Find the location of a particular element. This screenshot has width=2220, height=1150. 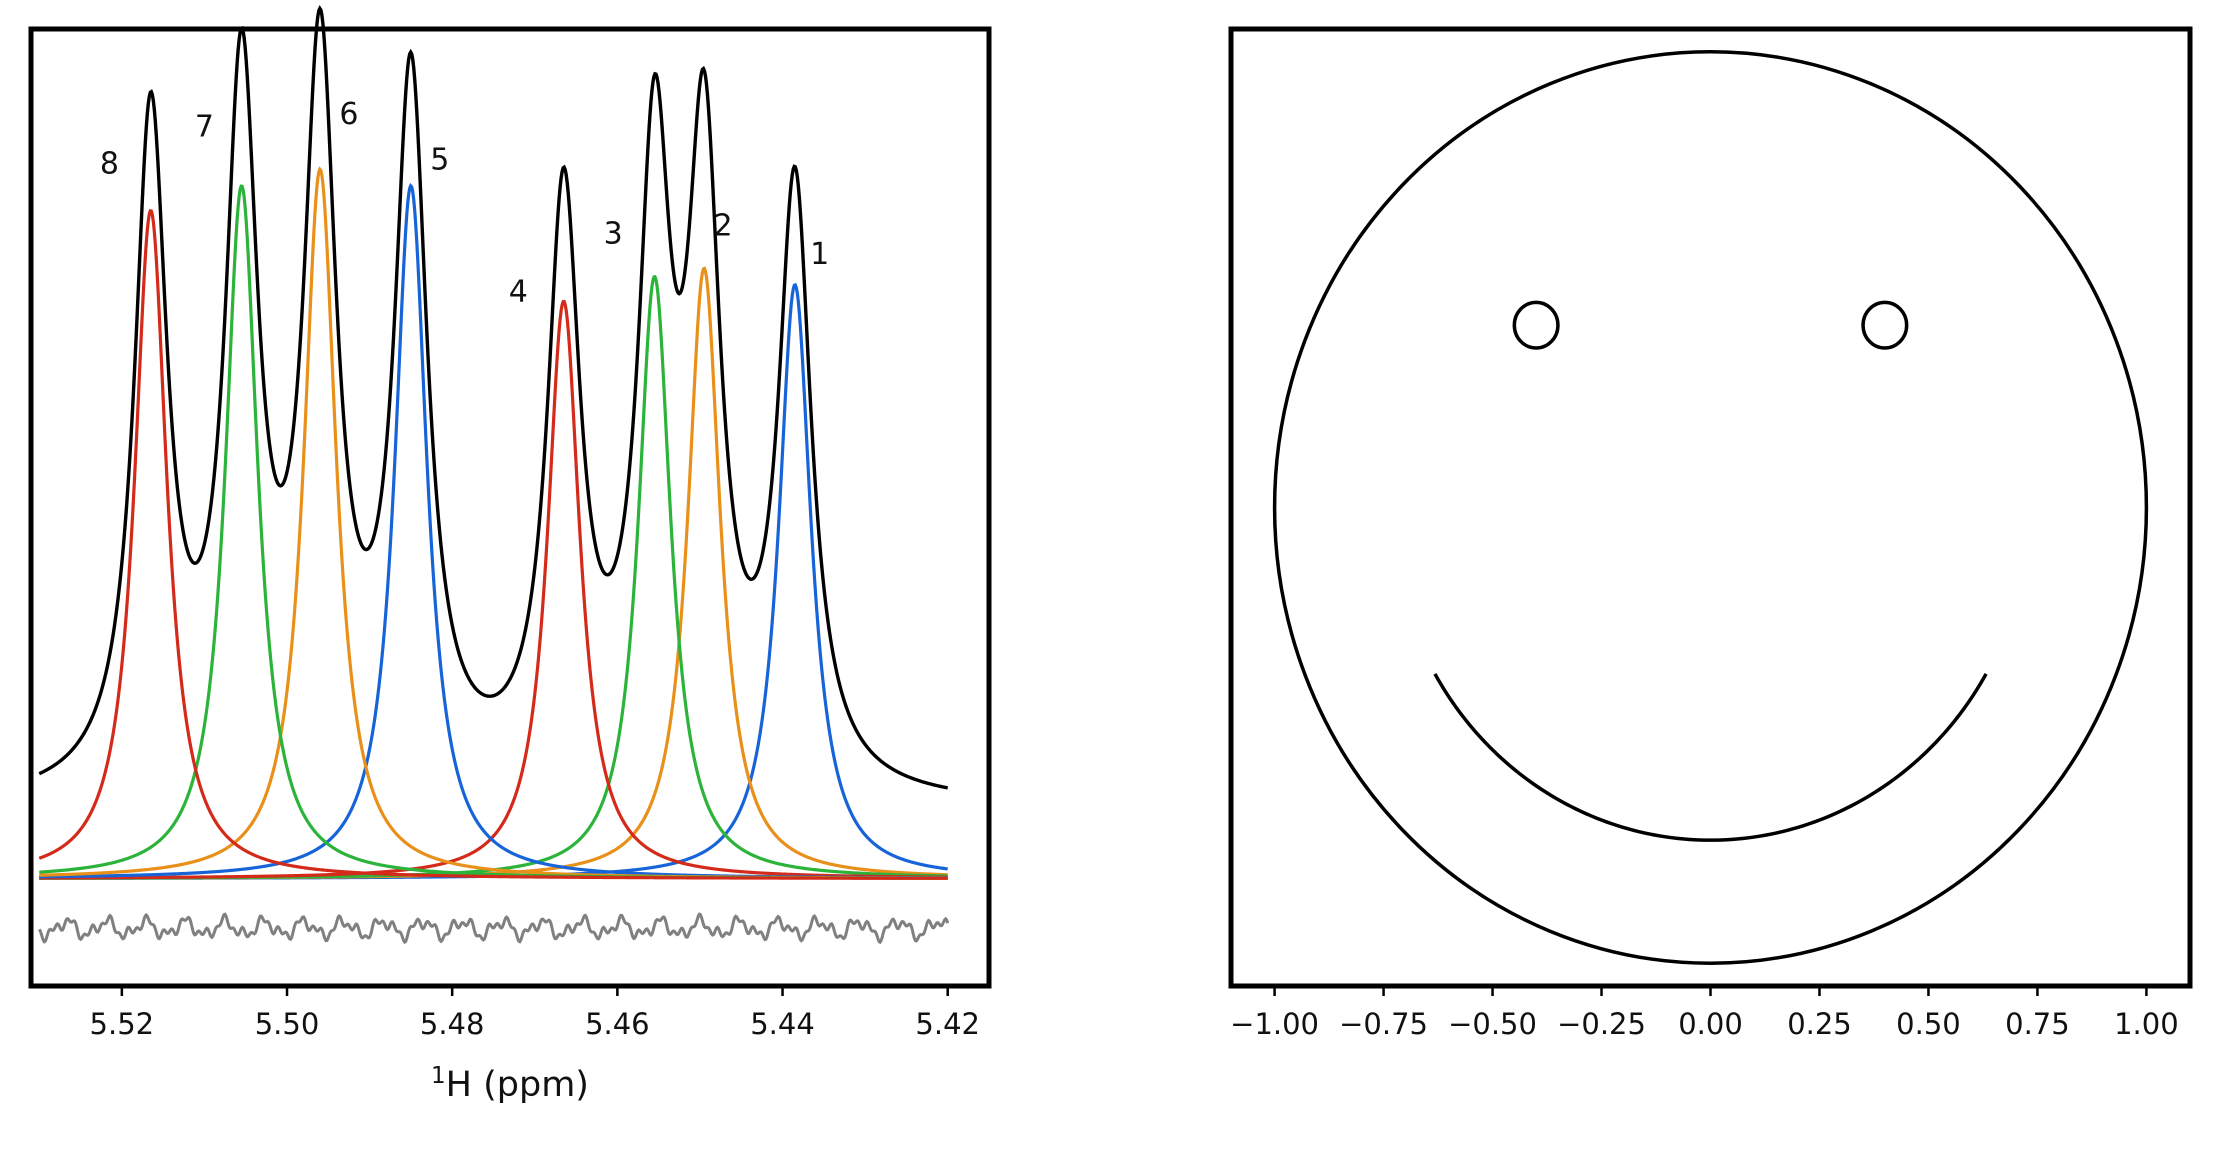

residual-line is located at coordinates (493, 928).